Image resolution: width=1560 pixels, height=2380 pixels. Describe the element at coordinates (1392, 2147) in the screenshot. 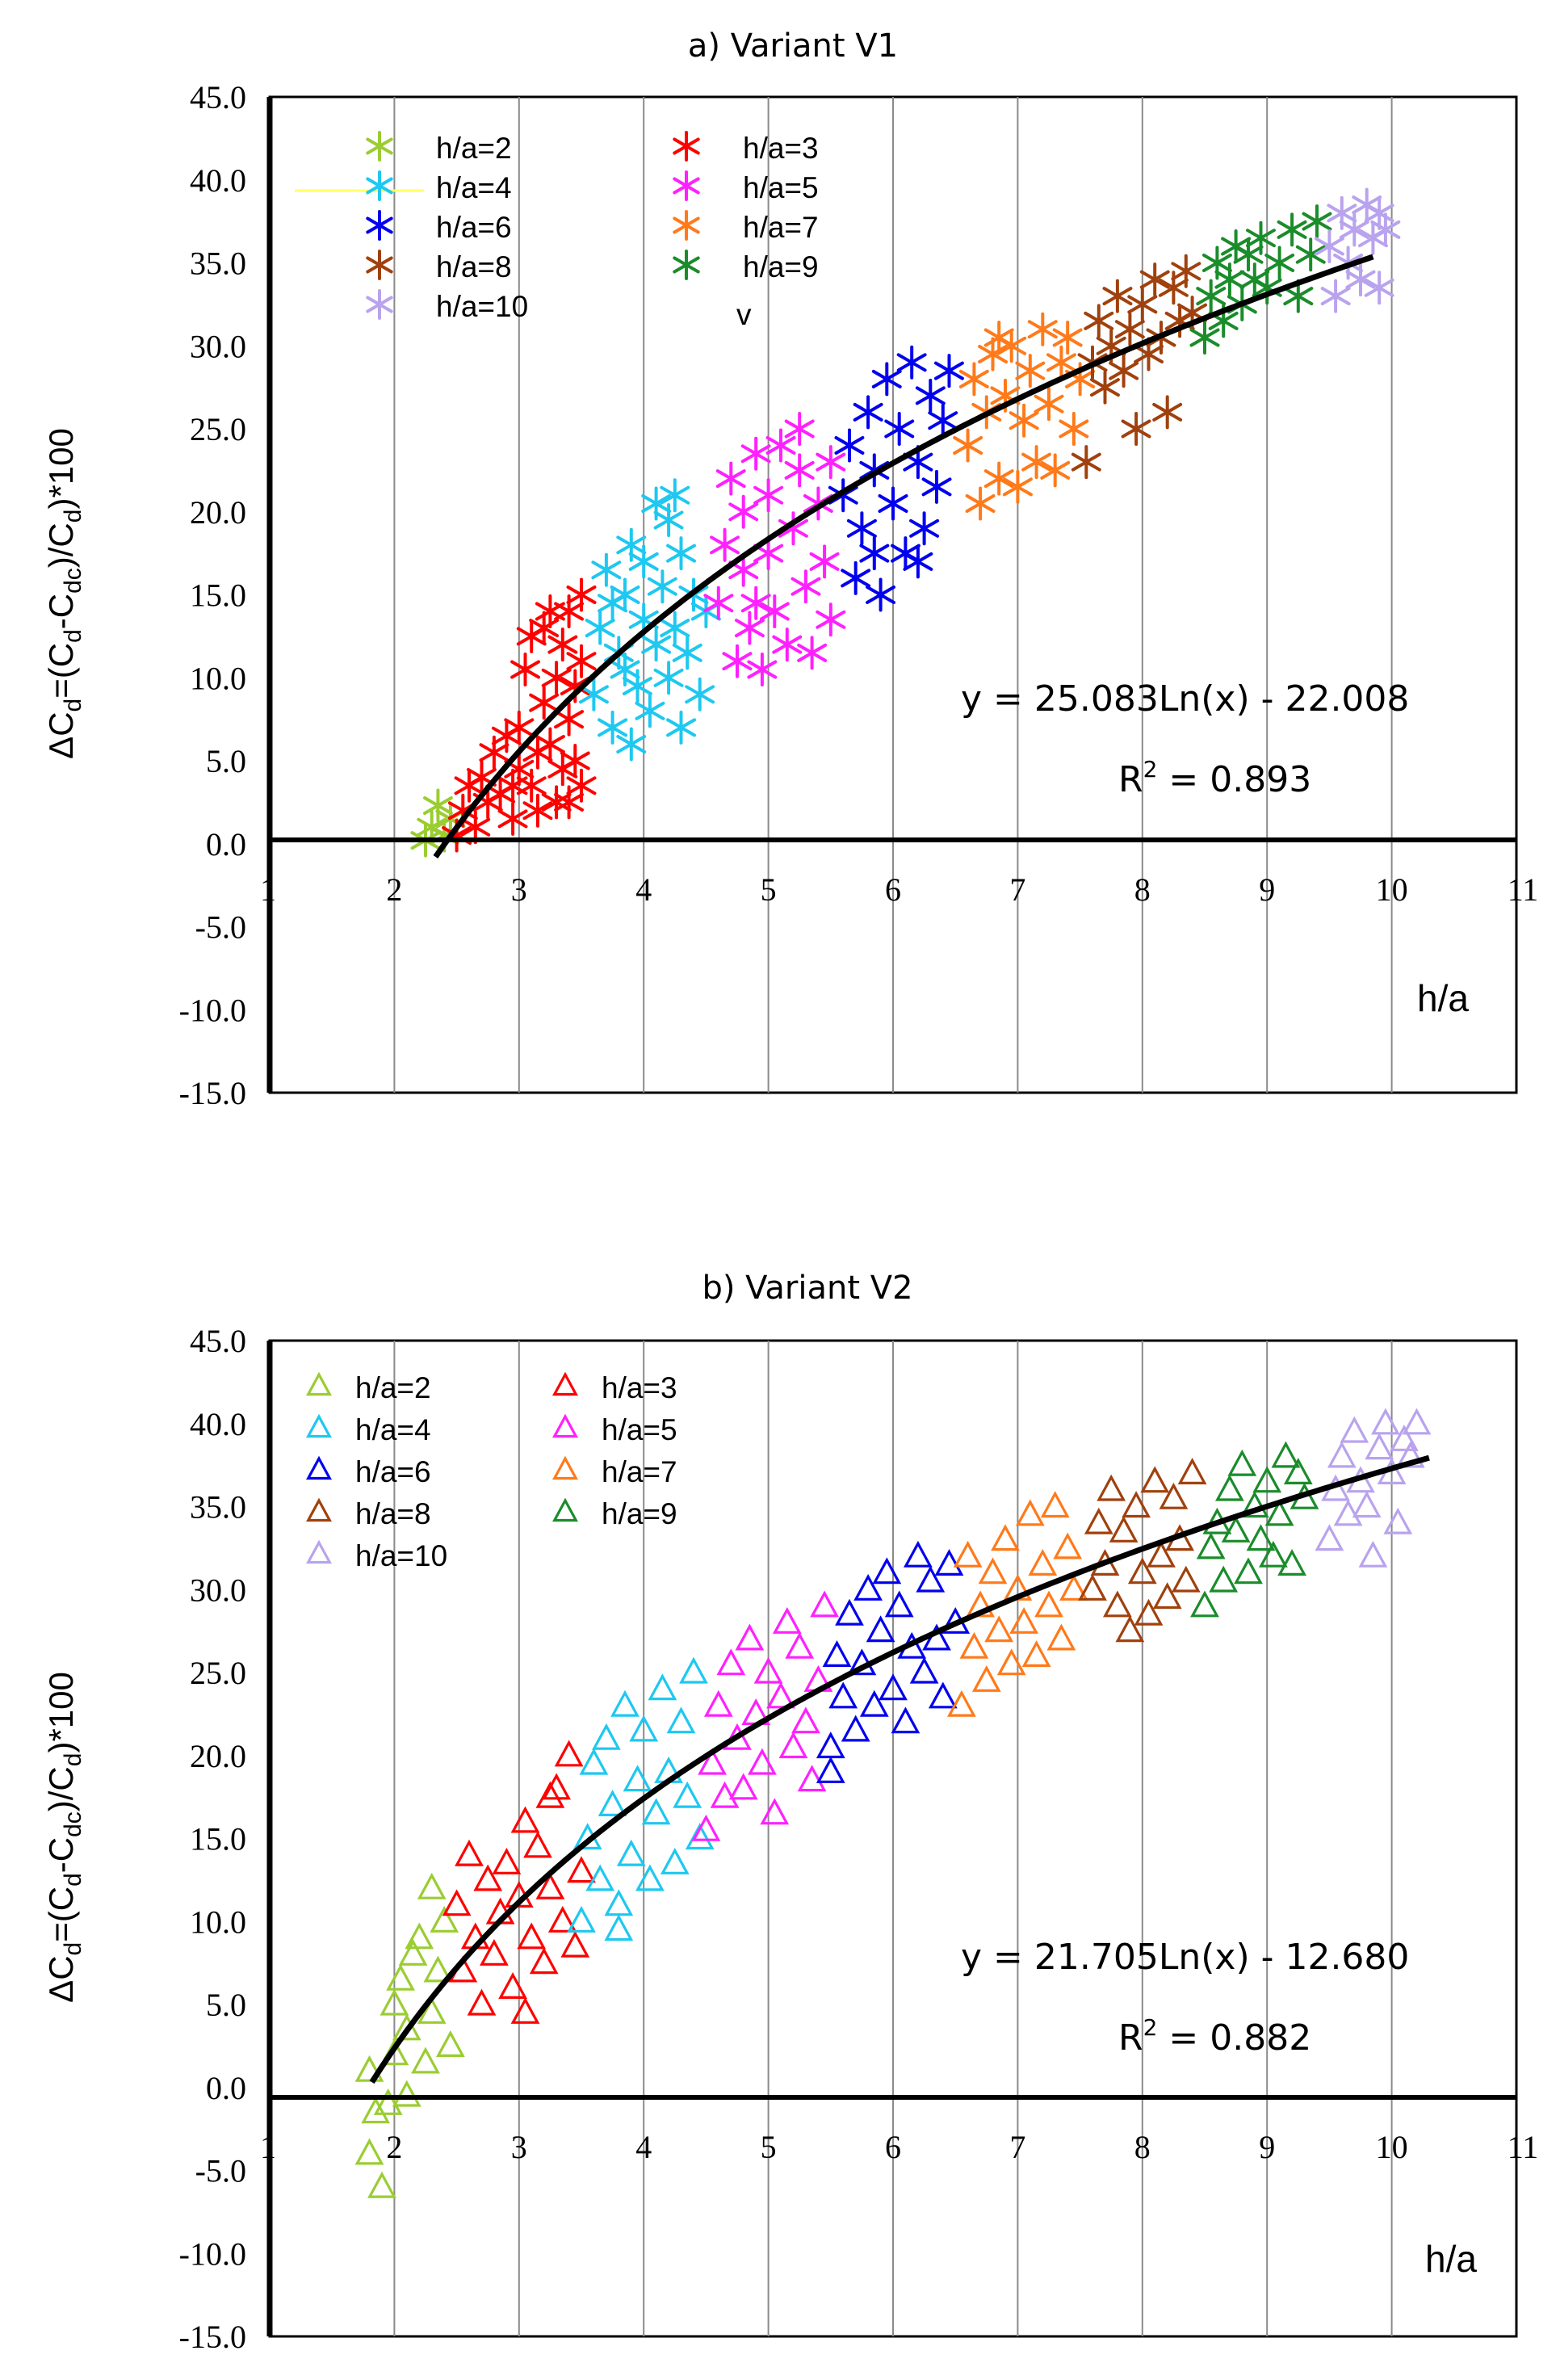

I see `x-tick-label: 10` at that location.